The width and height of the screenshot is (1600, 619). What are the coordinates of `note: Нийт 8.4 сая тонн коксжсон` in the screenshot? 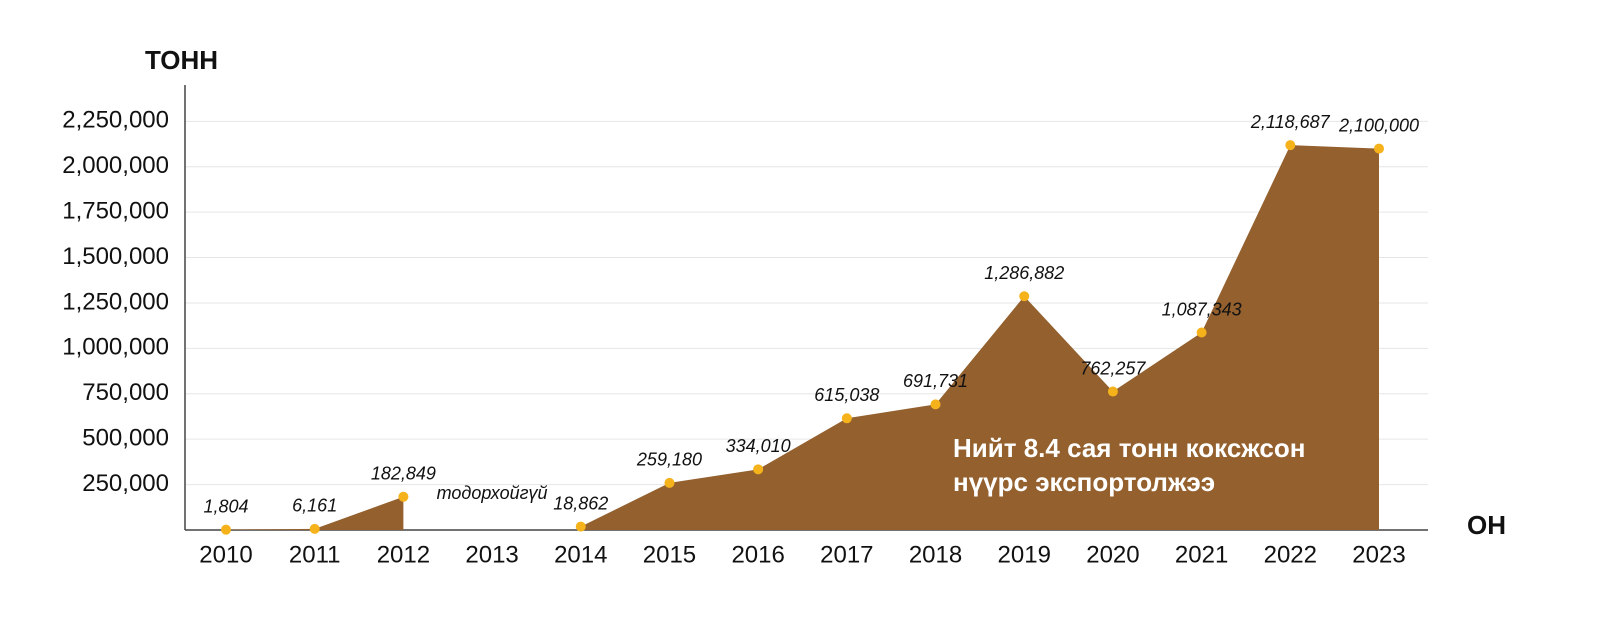 It's located at (1129, 448).